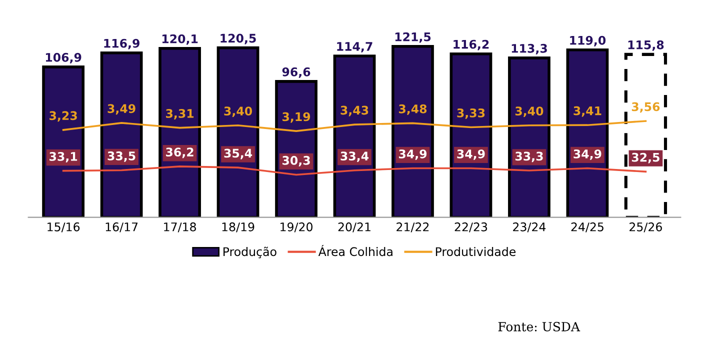  Describe the element at coordinates (355, 250) in the screenshot. I see `legend-label: Área Colhida` at that location.